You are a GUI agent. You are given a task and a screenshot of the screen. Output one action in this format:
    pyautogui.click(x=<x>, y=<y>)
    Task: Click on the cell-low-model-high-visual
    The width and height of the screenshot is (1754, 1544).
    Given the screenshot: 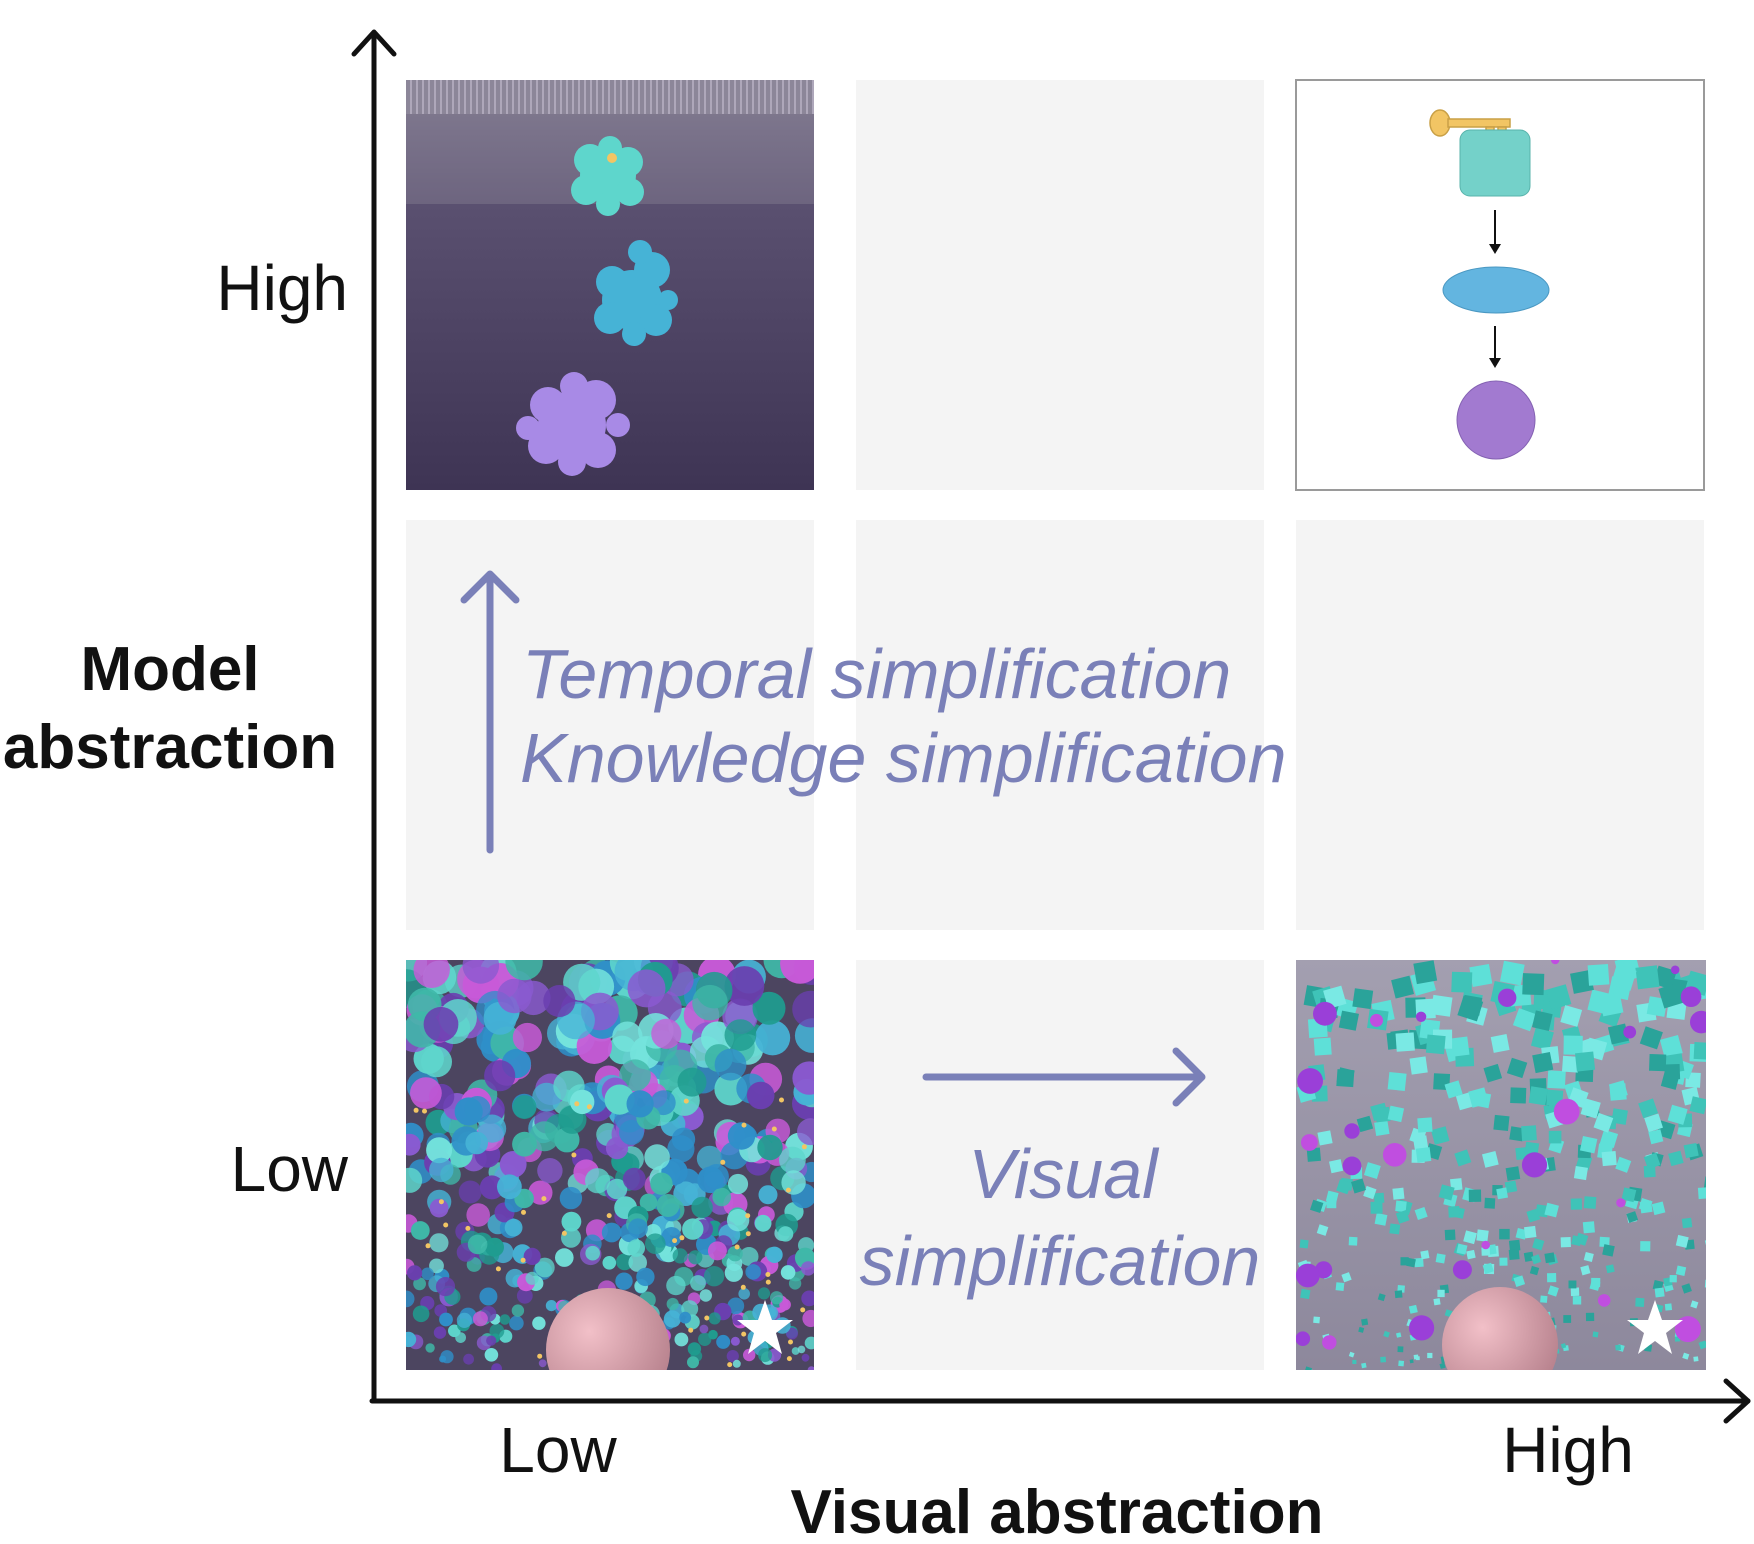 What is the action you would take?
    pyautogui.click(x=1501, y=1165)
    